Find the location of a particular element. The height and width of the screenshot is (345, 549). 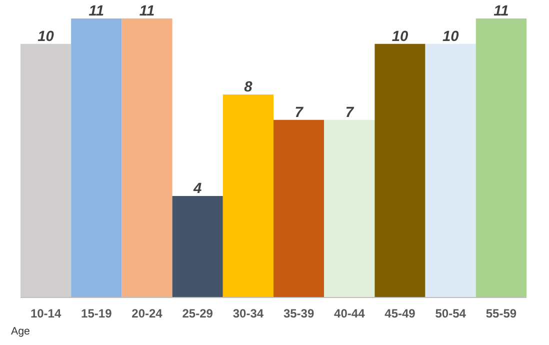

x-tick-label: 30-34 is located at coordinates (248, 313).